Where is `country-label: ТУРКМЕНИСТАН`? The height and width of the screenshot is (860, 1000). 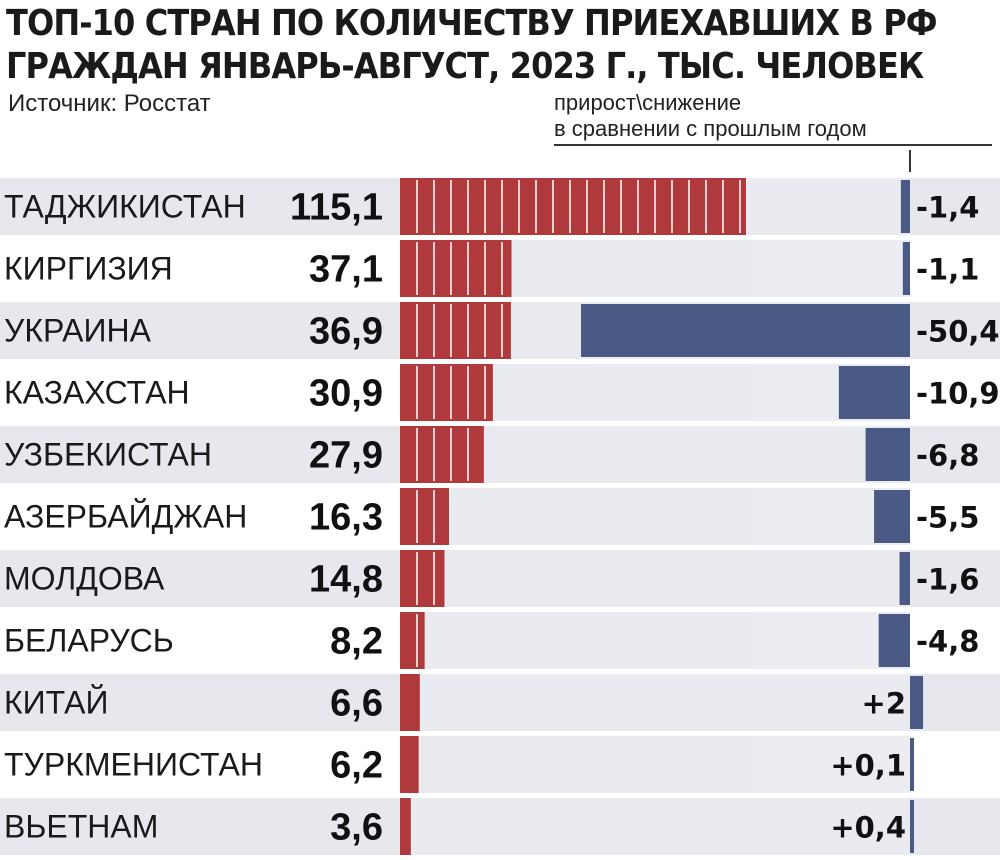 country-label: ТУРКМЕНИСТАН is located at coordinates (133, 765).